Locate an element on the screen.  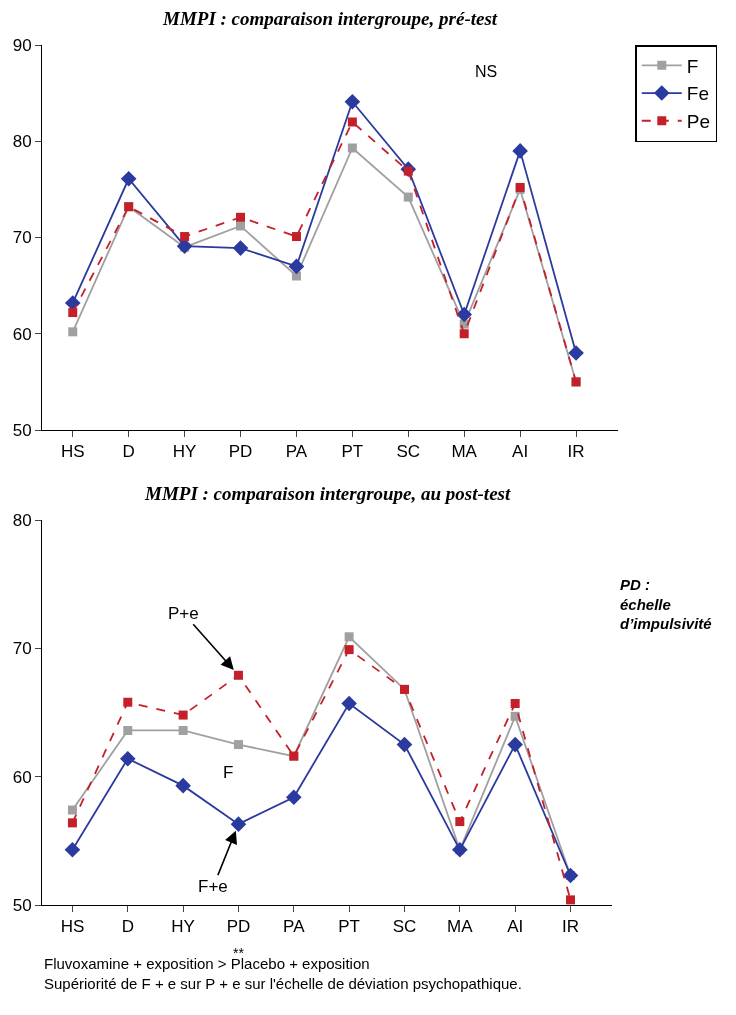
legend-label: Fe is located at coordinates (697, 94).